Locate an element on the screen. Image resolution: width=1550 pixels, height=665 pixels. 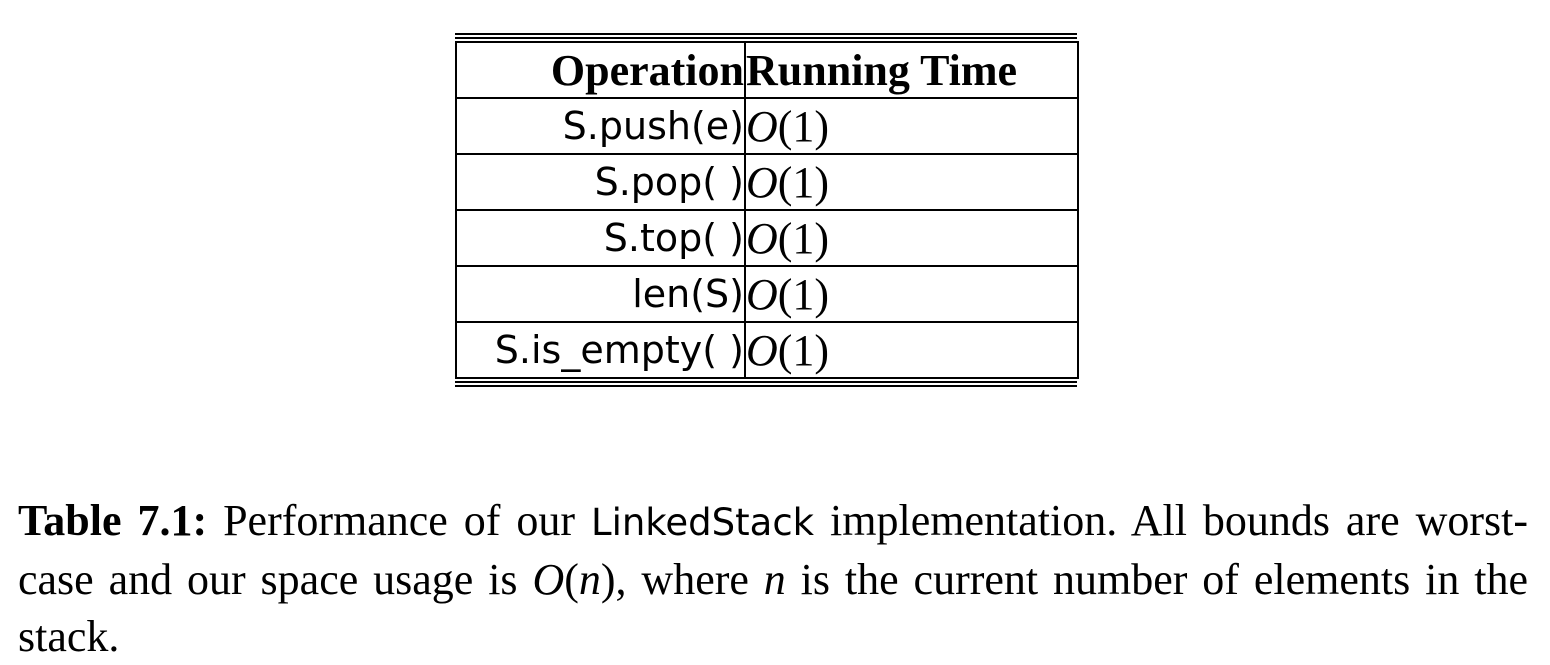
caption-label: Table 7.1: is located at coordinates (113, 520).